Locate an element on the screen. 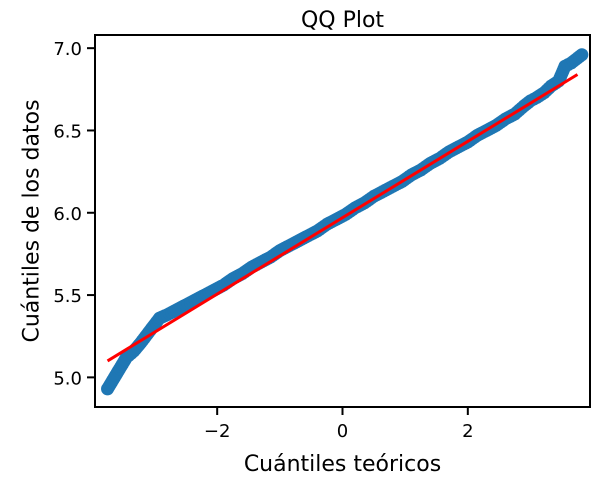  x-tick-label: 2 is located at coordinates (467, 431).